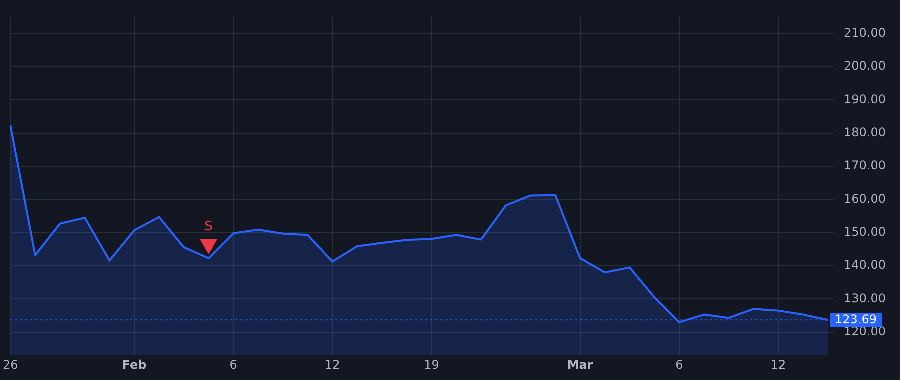  Describe the element at coordinates (580, 365) in the screenshot. I see `x-tick-label: Mar` at that location.